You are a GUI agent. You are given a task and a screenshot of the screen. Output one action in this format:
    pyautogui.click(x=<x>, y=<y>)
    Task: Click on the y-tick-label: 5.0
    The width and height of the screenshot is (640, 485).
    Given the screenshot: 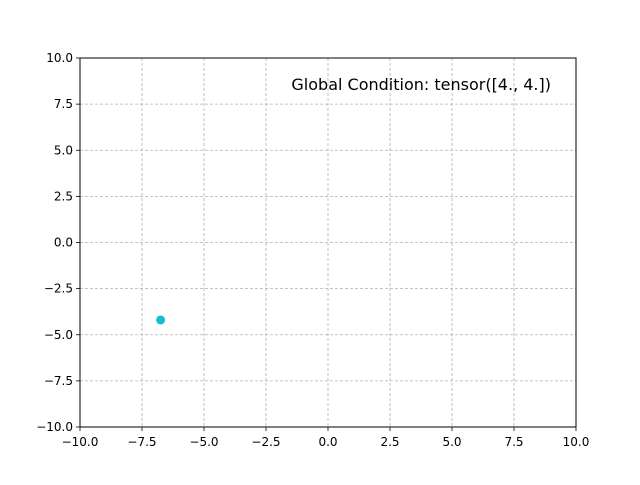 What is the action you would take?
    pyautogui.click(x=63, y=150)
    